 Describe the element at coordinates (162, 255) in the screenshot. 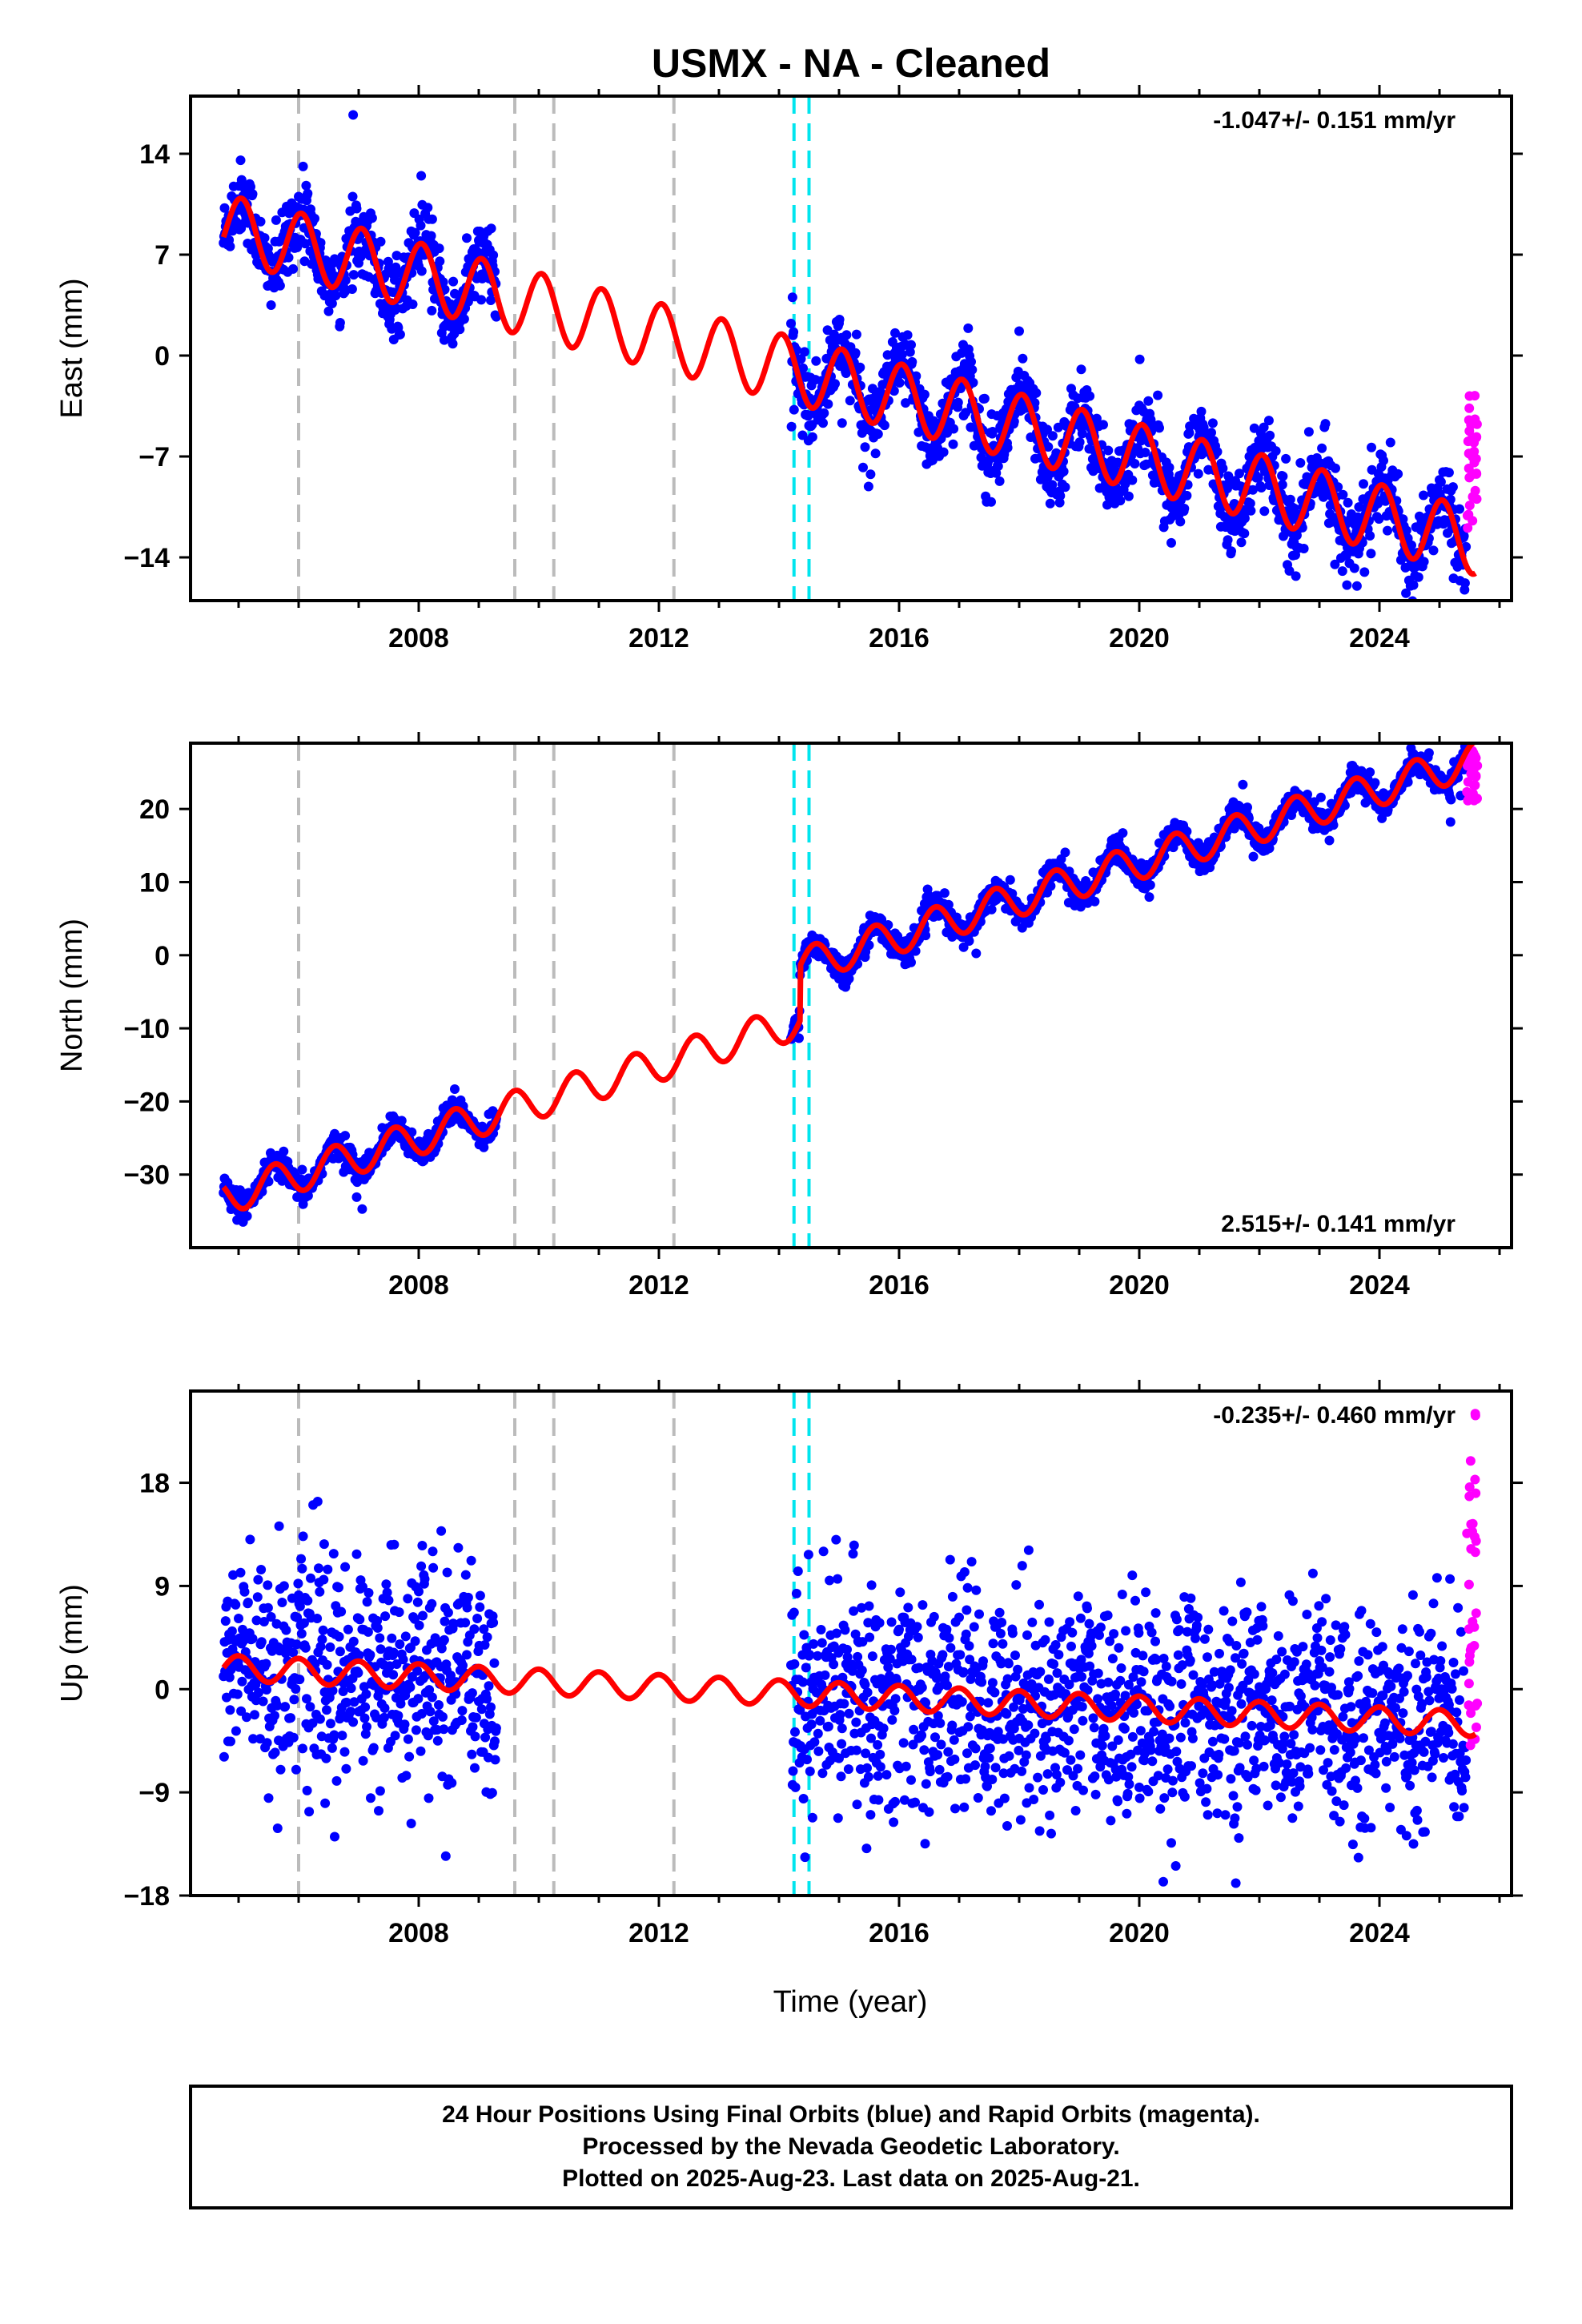

I see `y-tick-label: 7` at that location.